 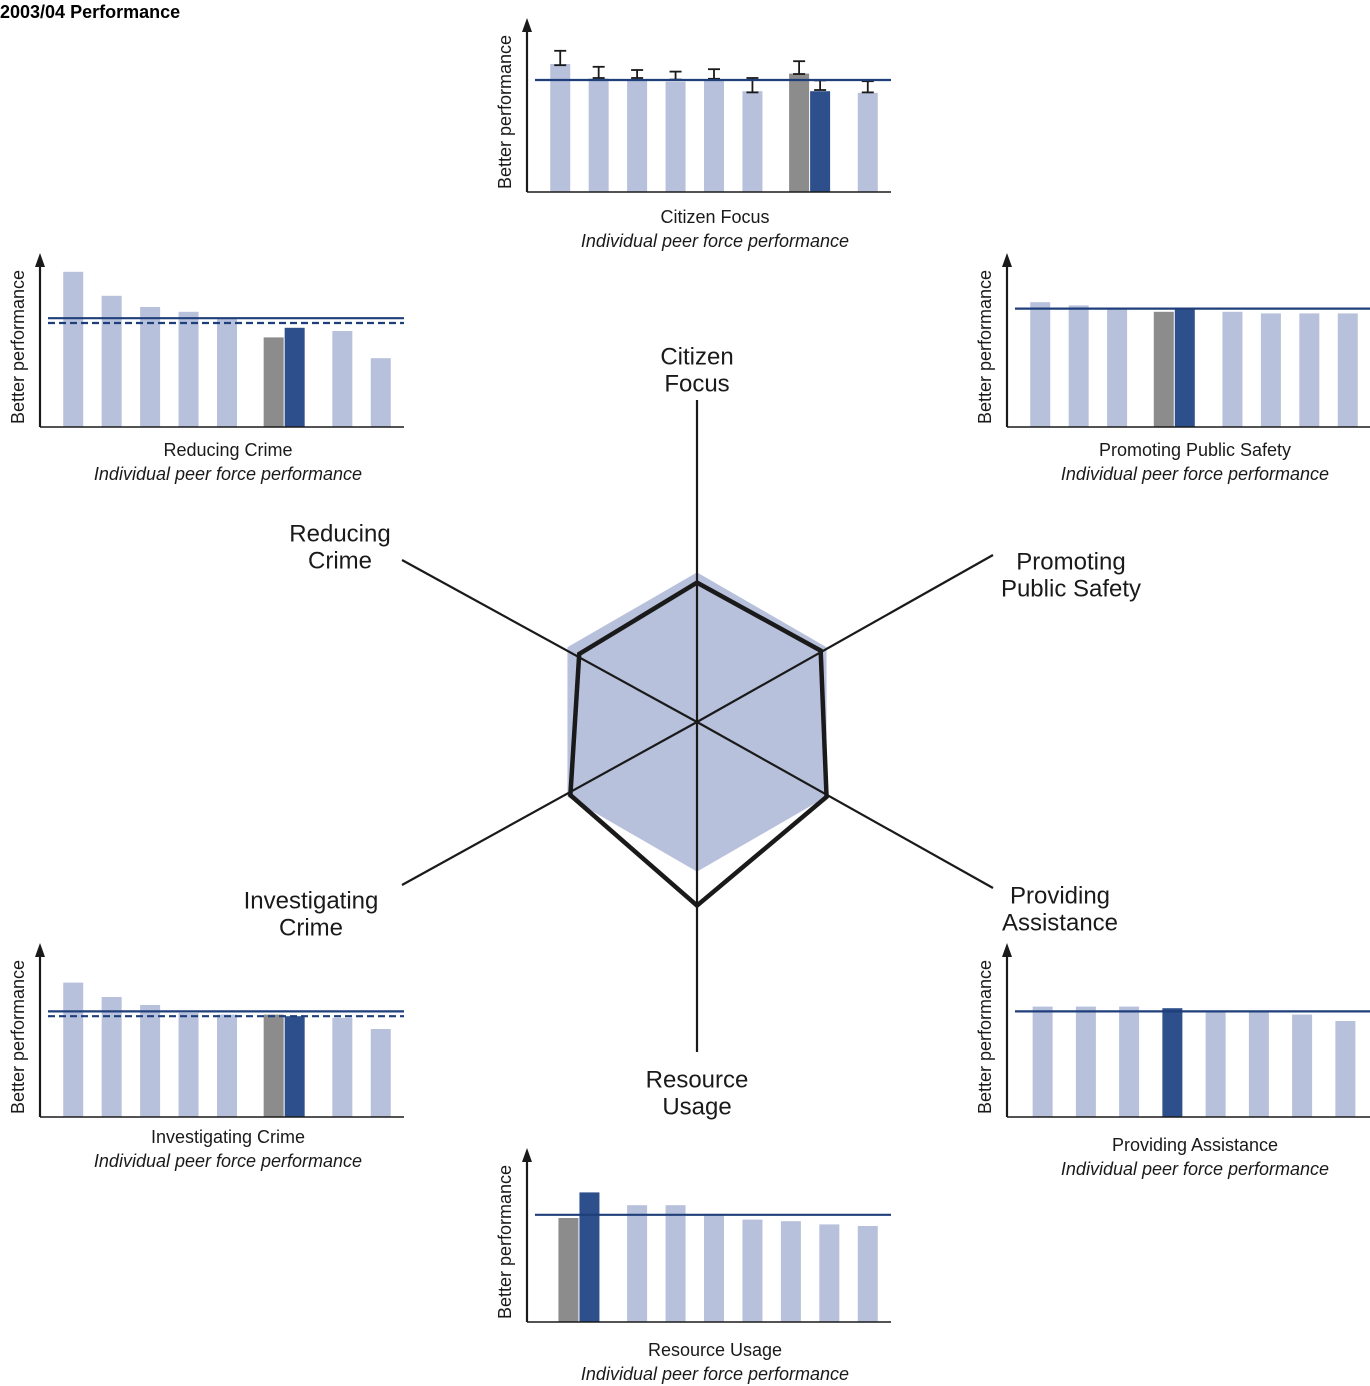 I want to click on radar-label-citizen-focus: Focus, so click(x=696, y=383).